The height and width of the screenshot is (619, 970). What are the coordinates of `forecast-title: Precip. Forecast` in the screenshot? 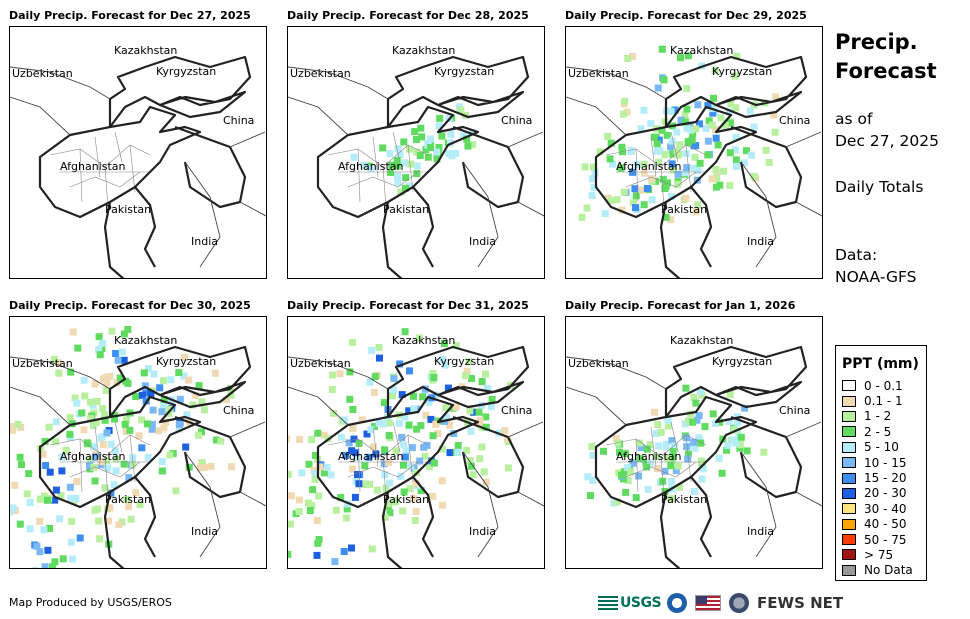 It's located at (886, 57).